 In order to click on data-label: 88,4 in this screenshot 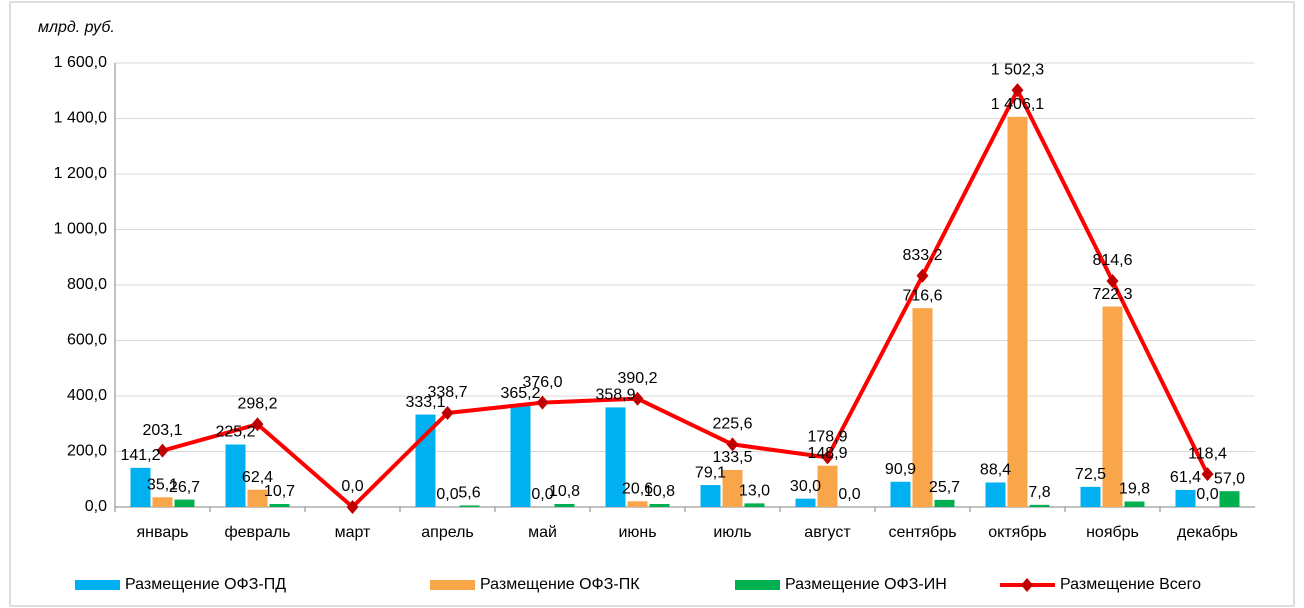, I will do `click(995, 470)`.